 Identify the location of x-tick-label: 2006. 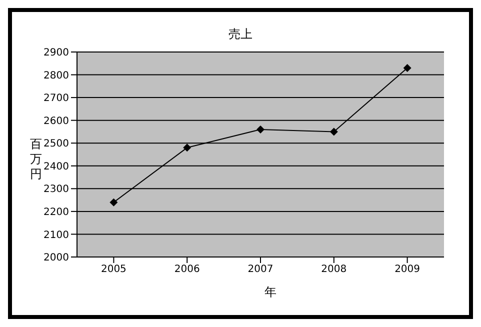
(187, 270).